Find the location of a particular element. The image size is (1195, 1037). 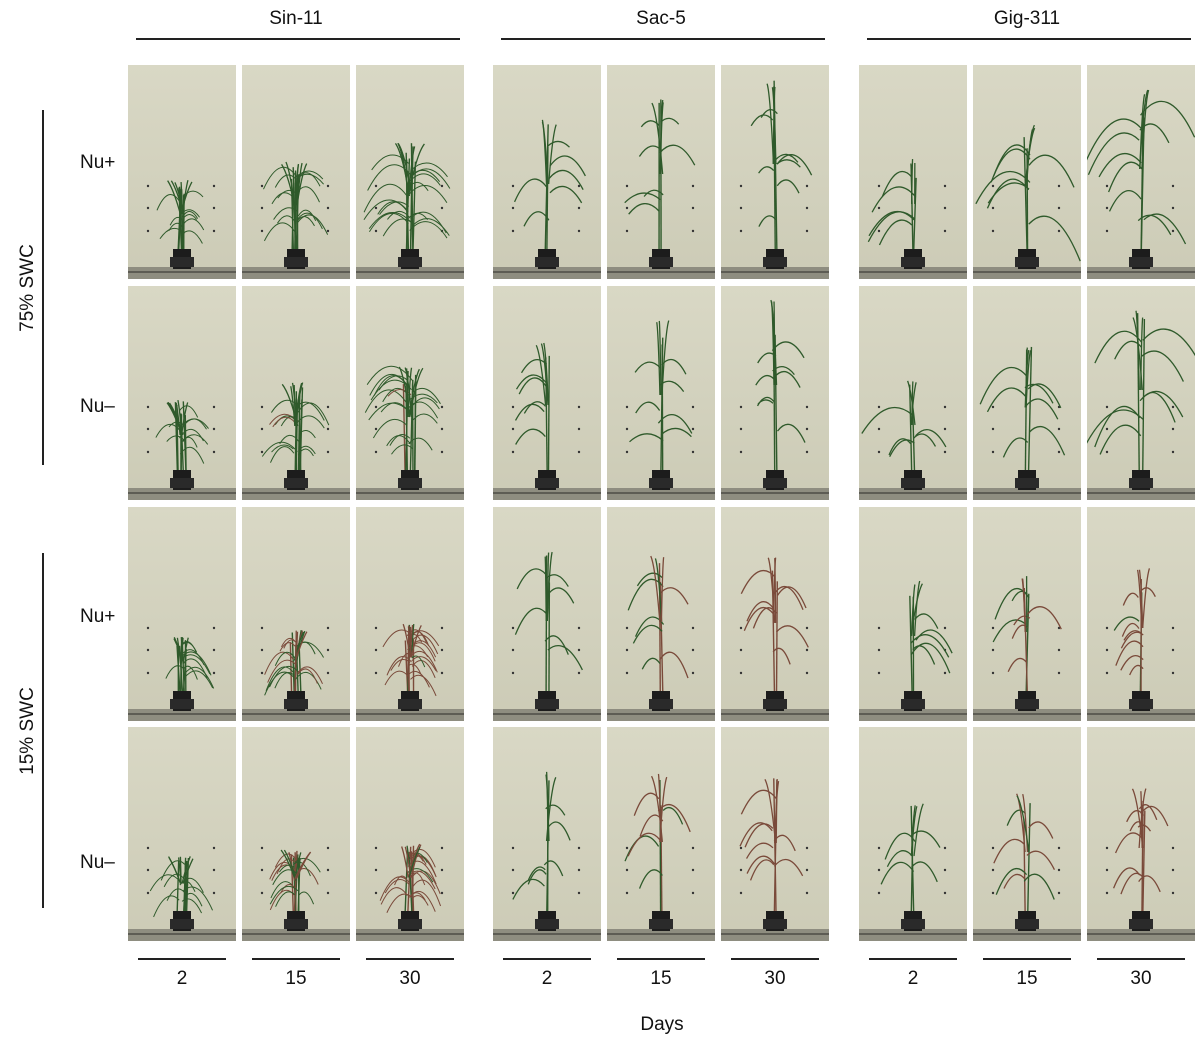

genotype-header: Sin-11 is located at coordinates (296, 18).